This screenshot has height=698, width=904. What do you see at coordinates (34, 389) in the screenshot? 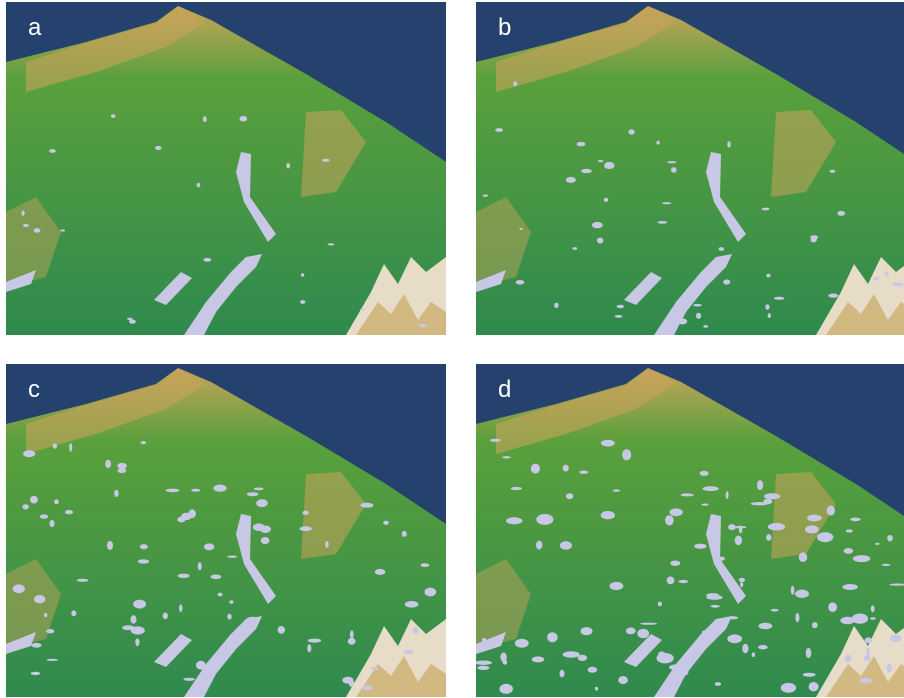
I see `panel-label-c: c` at bounding box center [34, 389].